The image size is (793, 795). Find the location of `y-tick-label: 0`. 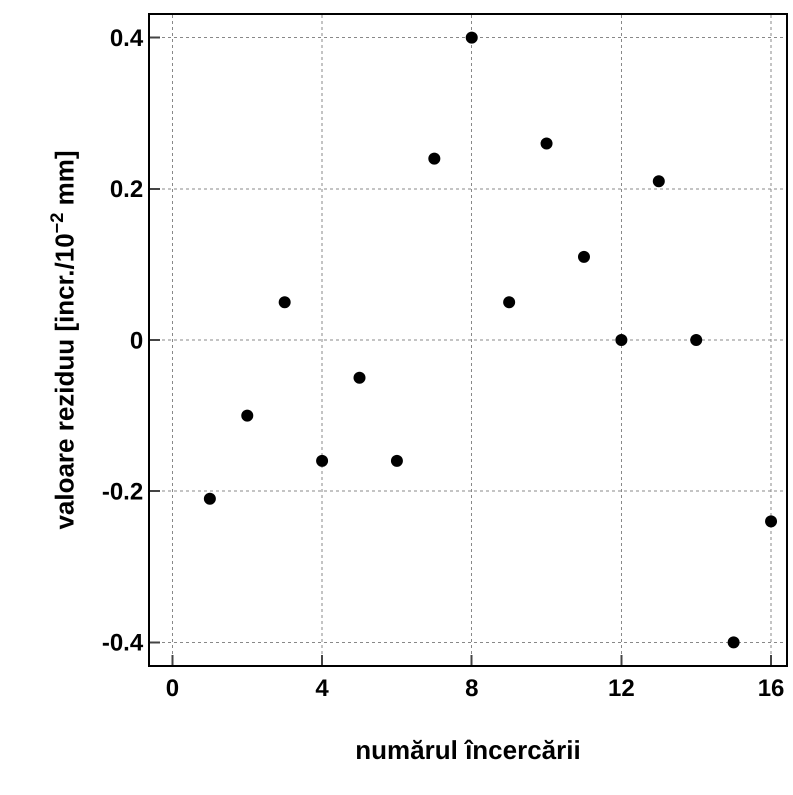

y-tick-label: 0 is located at coordinates (137, 340).